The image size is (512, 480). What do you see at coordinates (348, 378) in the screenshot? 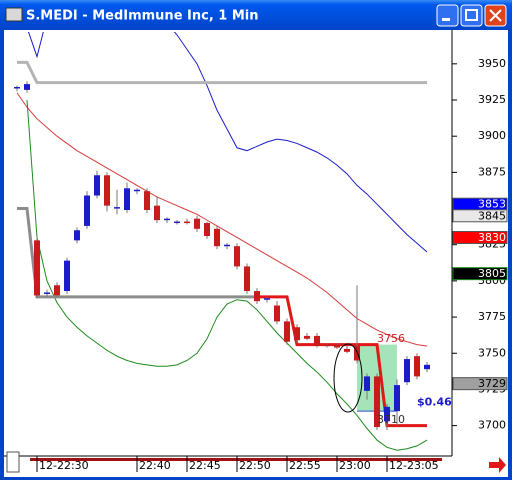
I see `selection-ellipse` at bounding box center [348, 378].